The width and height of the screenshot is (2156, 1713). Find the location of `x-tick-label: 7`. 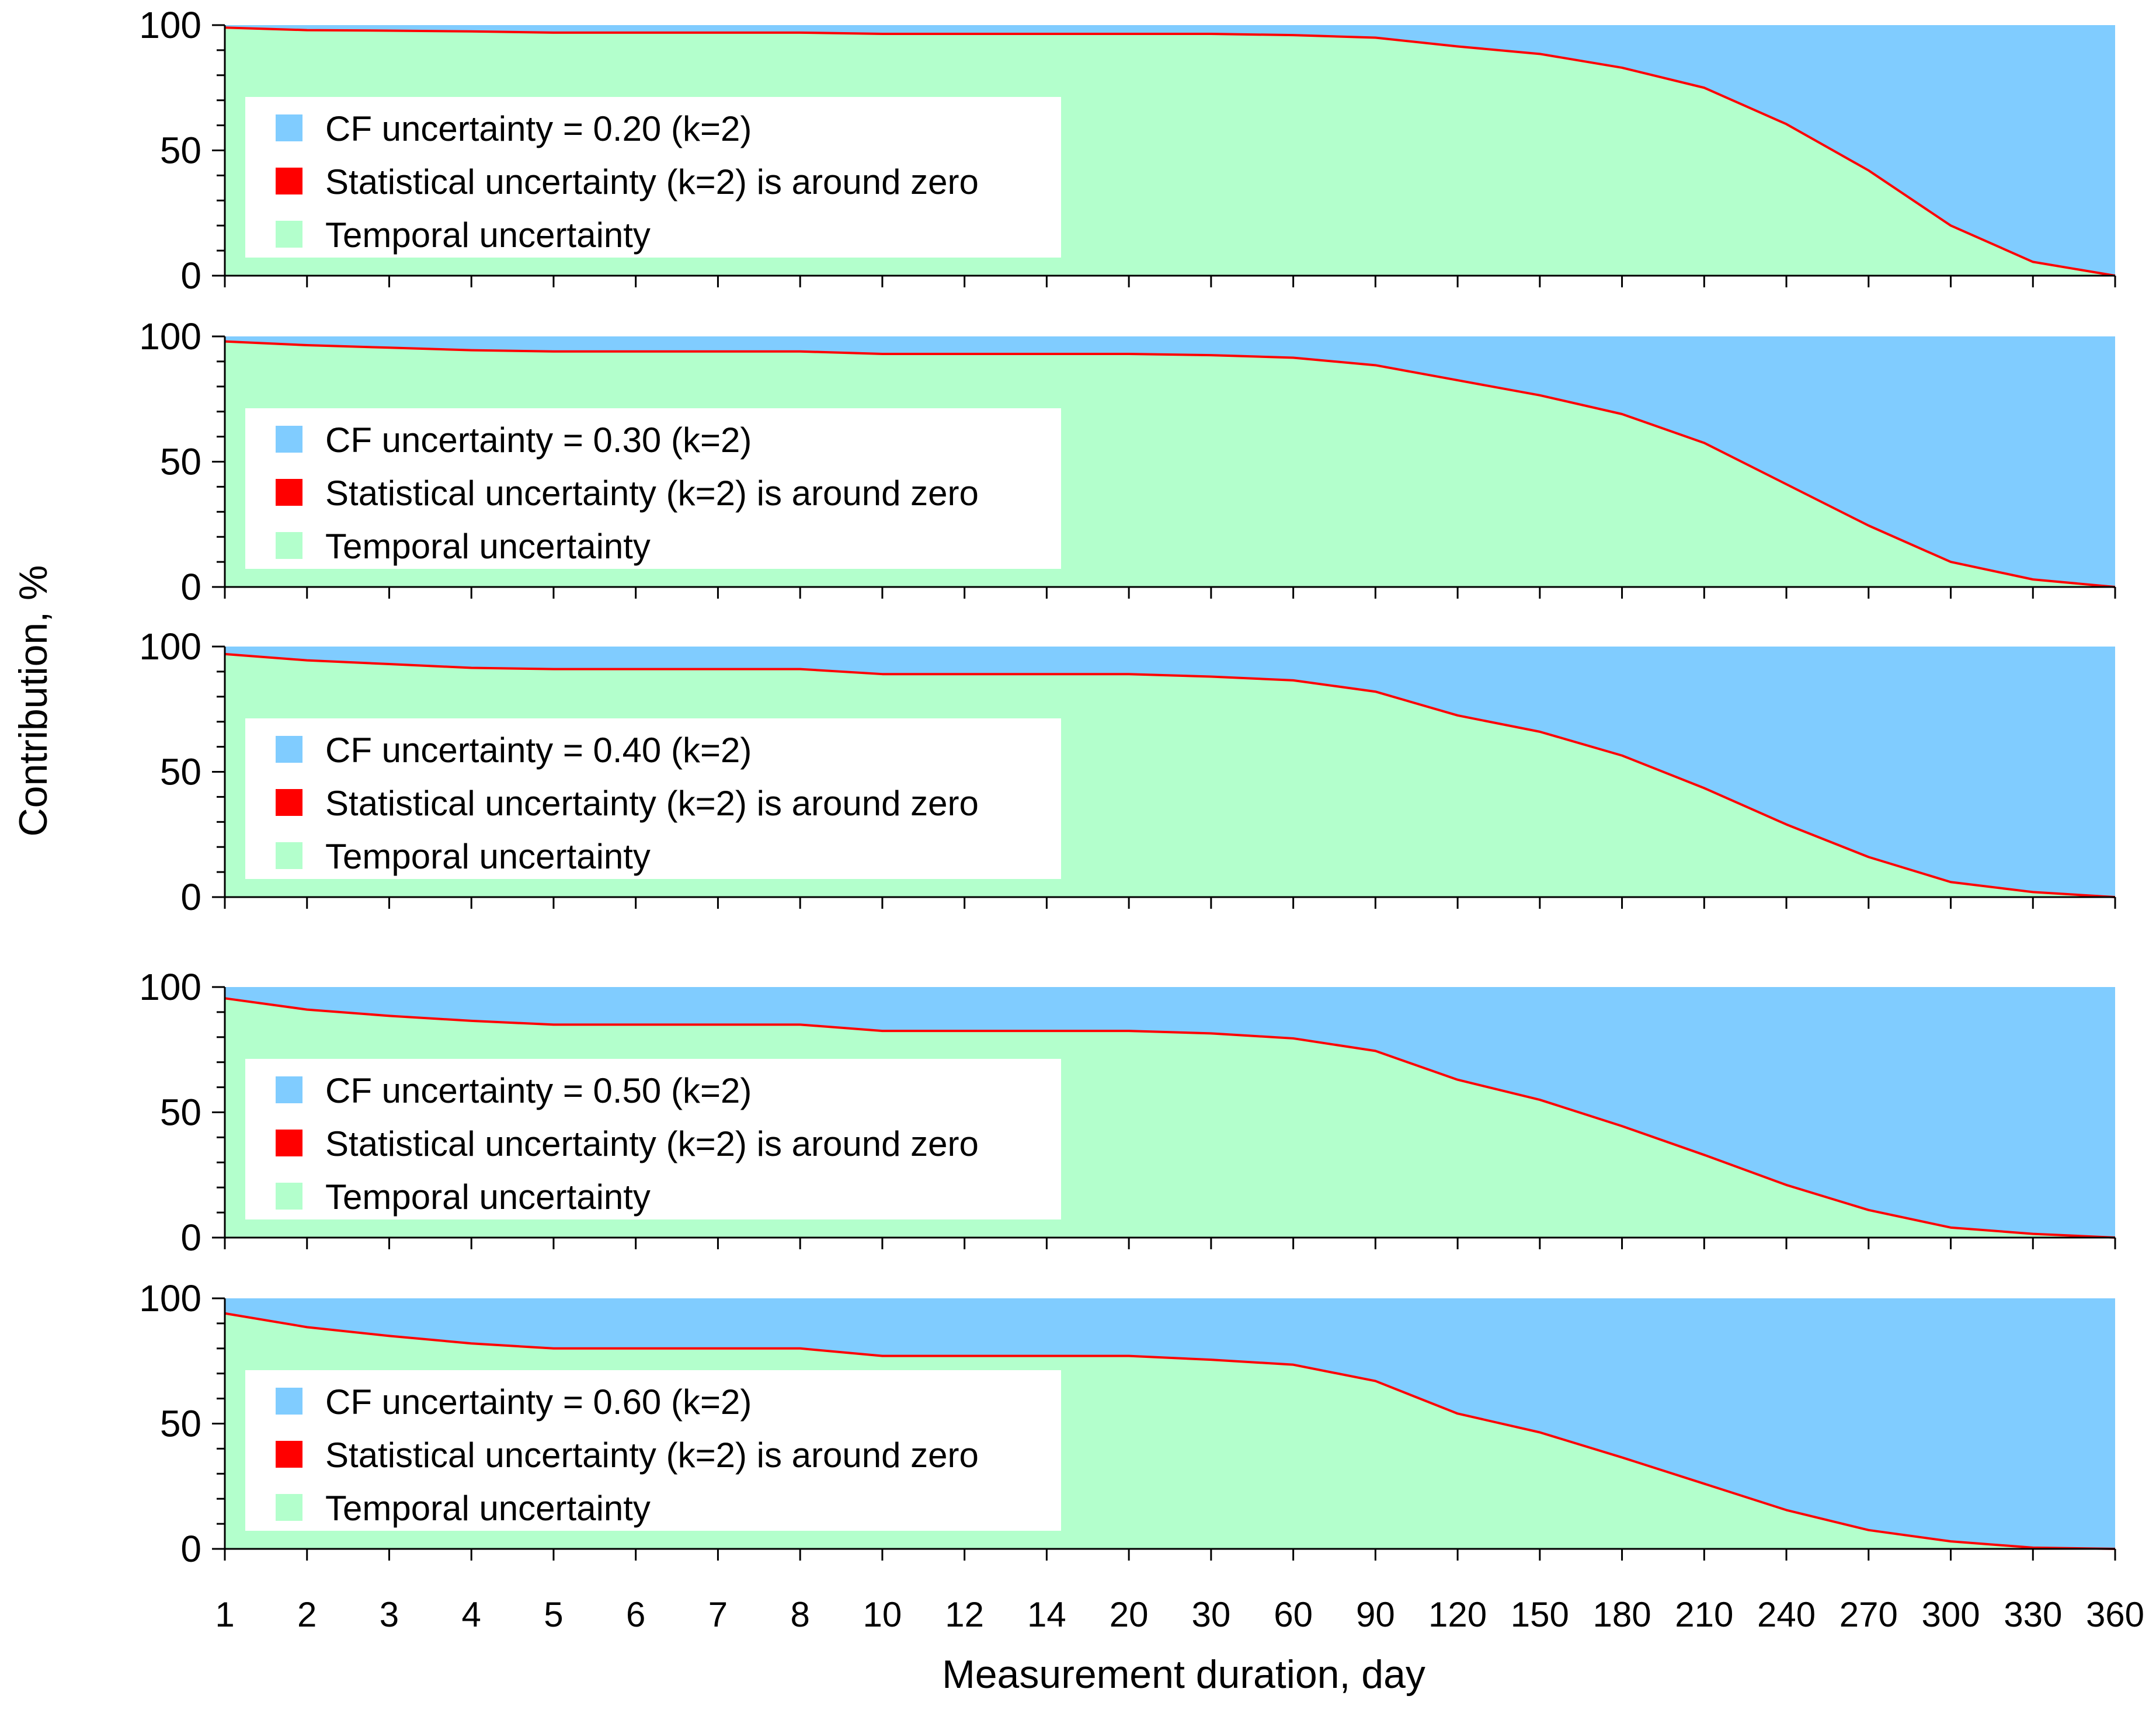

x-tick-label: 7 is located at coordinates (718, 1614).